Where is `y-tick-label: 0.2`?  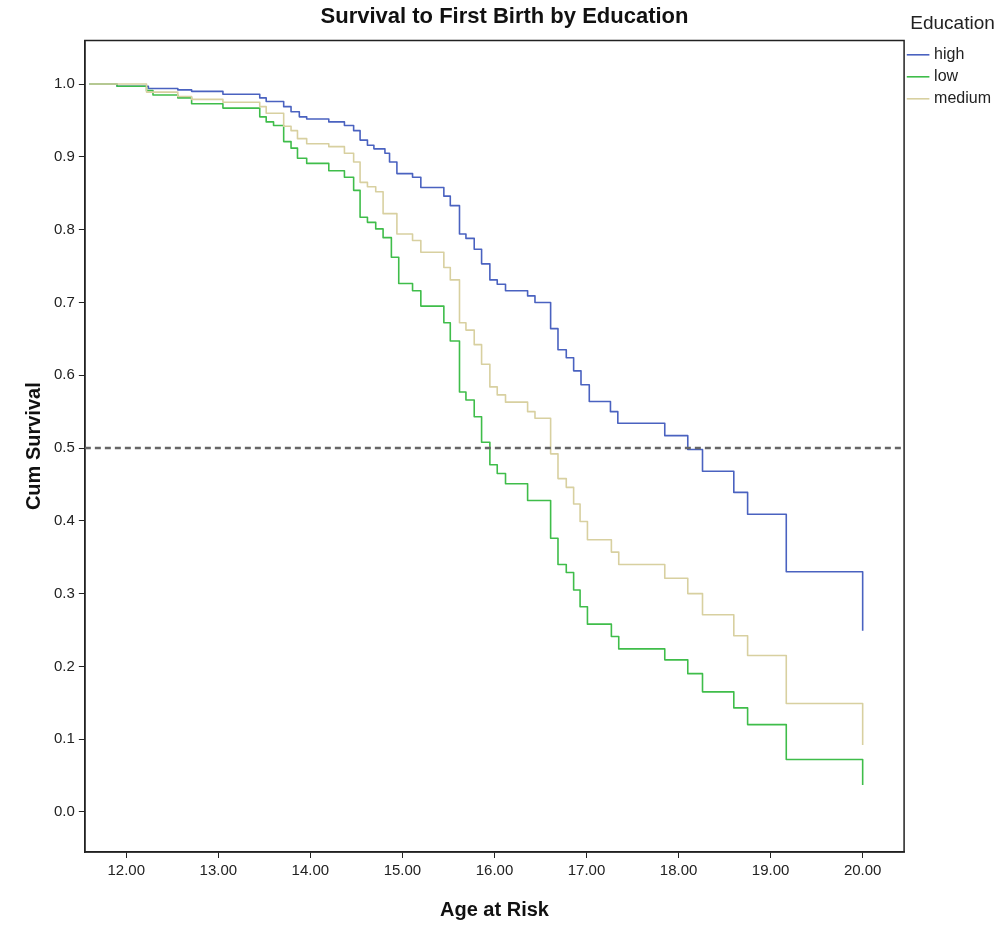
y-tick-label: 0.2 is located at coordinates (64, 665).